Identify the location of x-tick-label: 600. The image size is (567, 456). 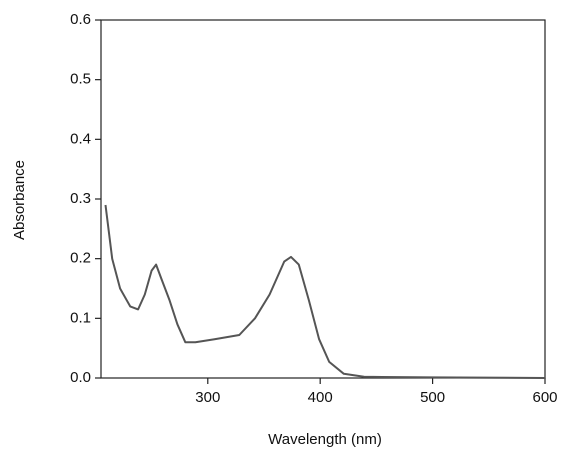
(544, 397).